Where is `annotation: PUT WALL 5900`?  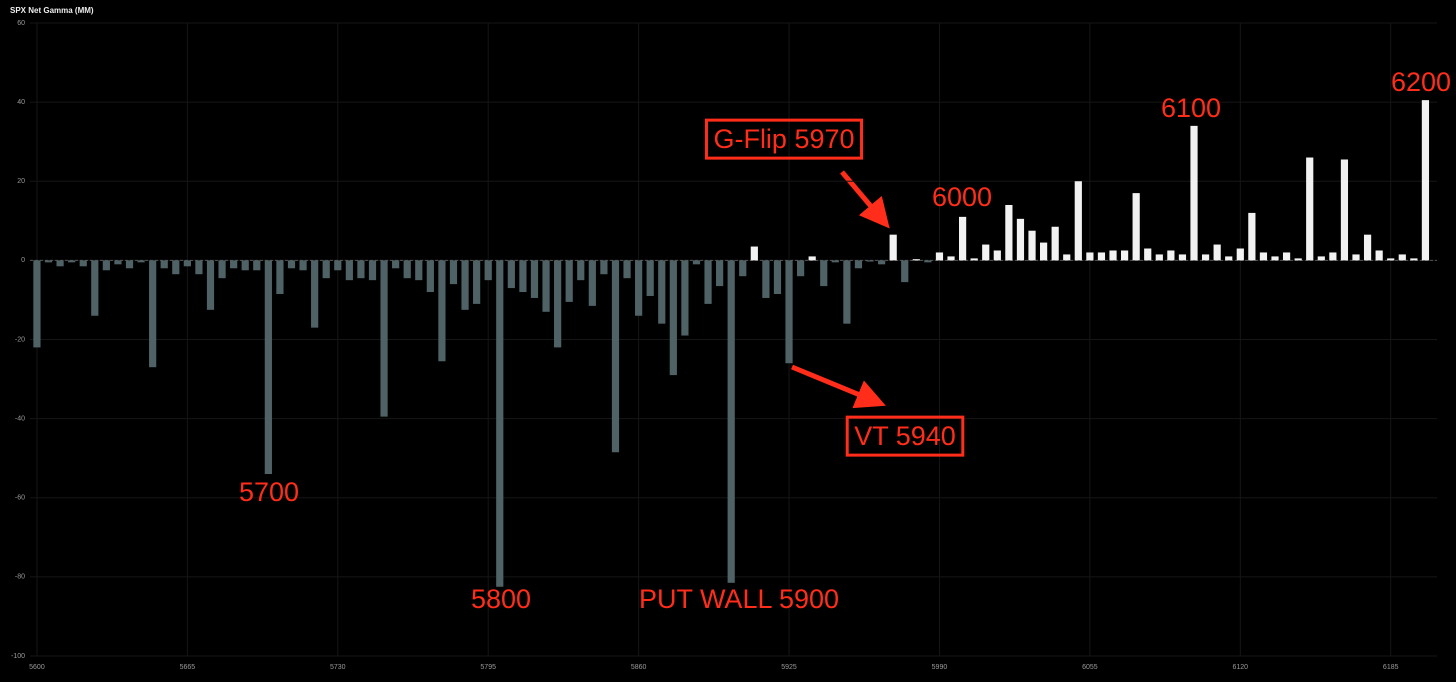 annotation: PUT WALL 5900 is located at coordinates (739, 599).